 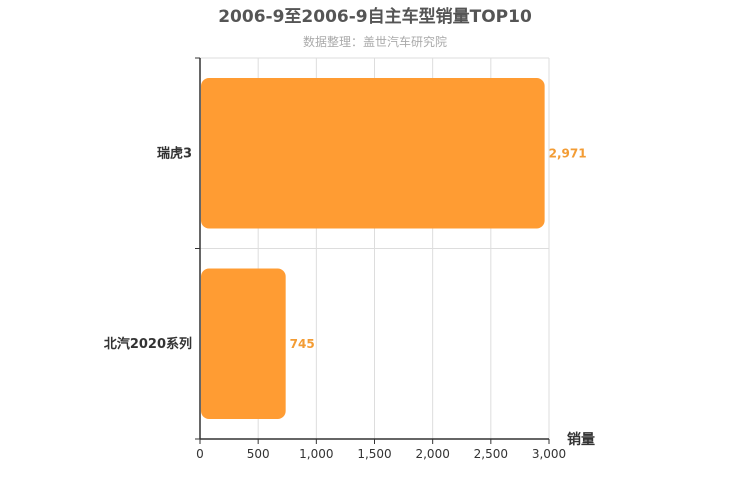 I want to click on value-label: 745, so click(x=302, y=344).